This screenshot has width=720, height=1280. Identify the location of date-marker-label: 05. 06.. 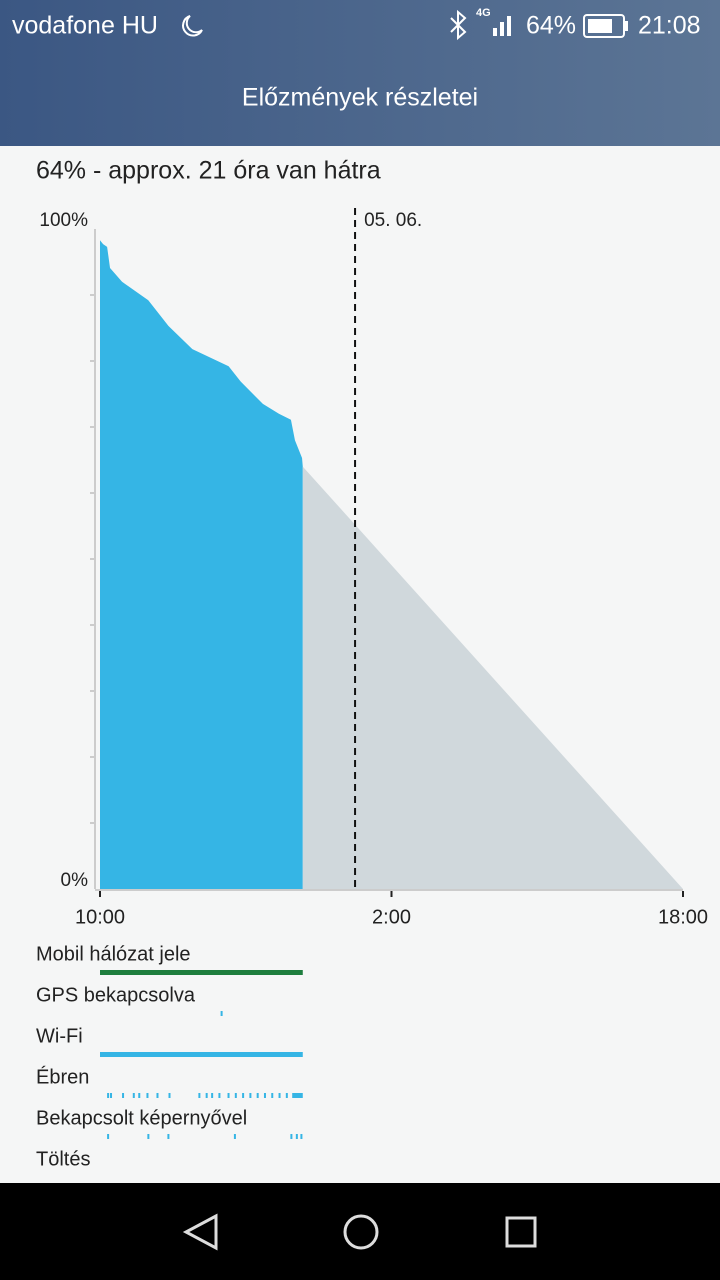
(393, 220).